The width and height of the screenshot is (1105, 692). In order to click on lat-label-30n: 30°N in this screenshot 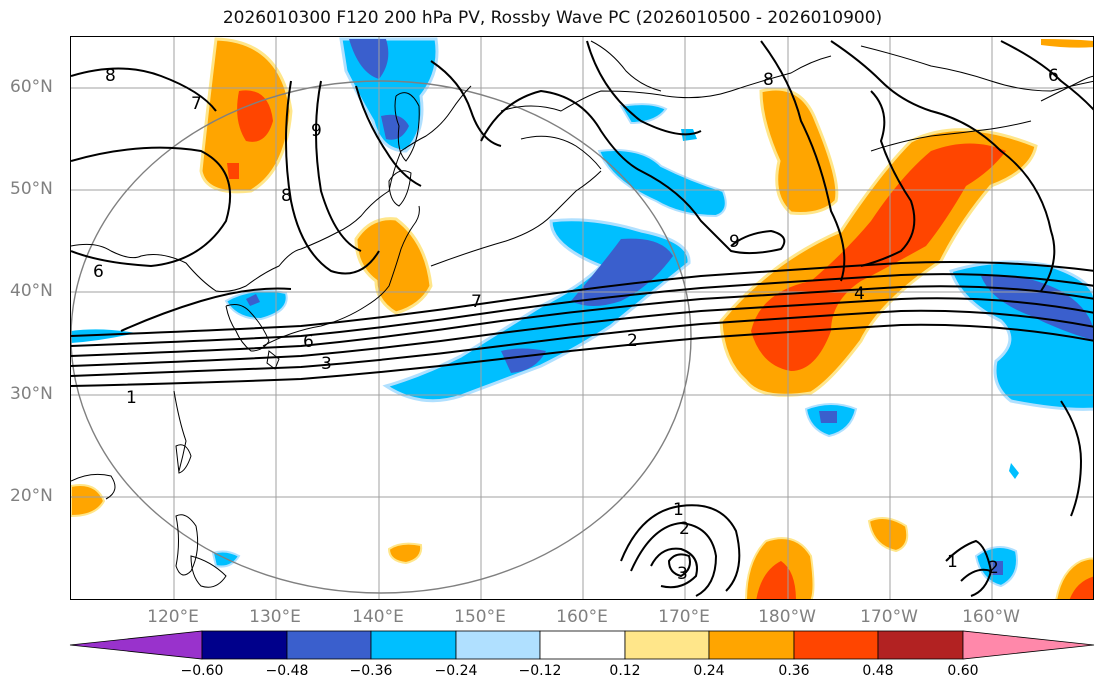, I will do `click(31, 394)`.